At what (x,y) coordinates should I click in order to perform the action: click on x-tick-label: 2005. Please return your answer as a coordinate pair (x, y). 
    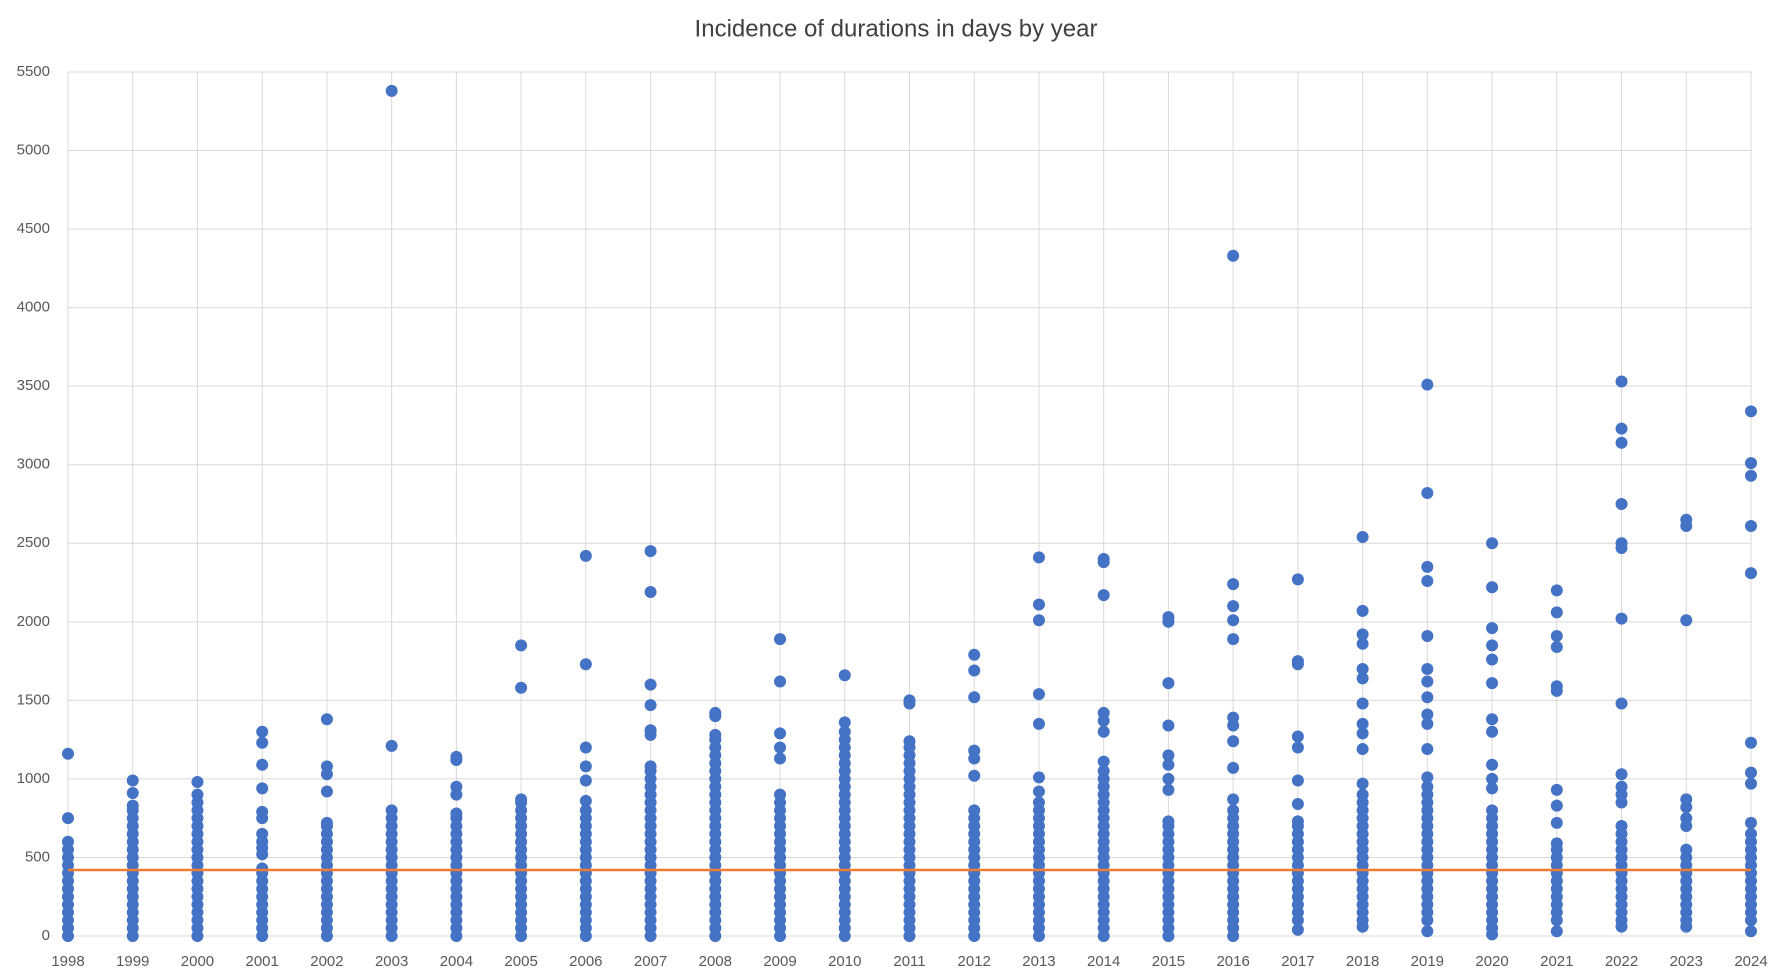
    Looking at the image, I should click on (520, 961).